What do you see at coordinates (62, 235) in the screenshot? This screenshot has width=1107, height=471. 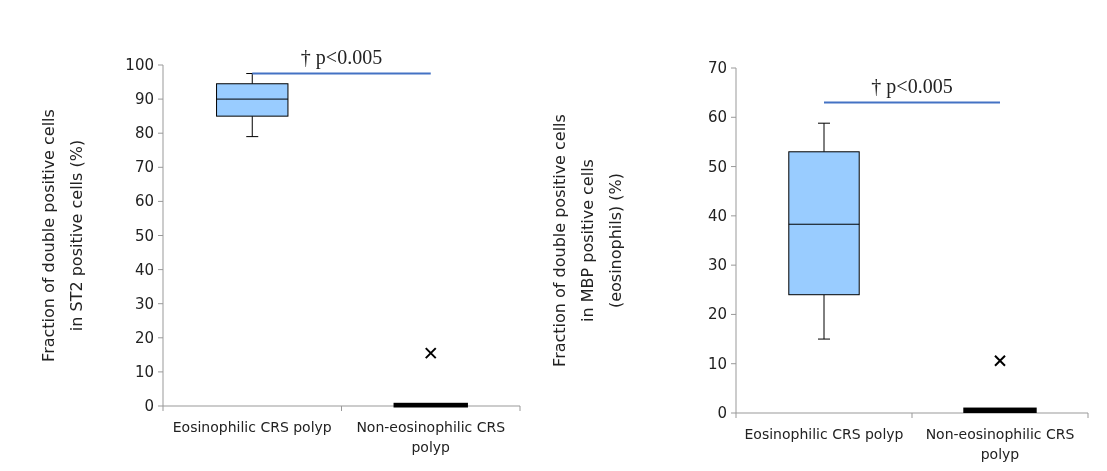 I see `y-axis-title: Fraction of double positive cells in ST2 positive cells (%)` at bounding box center [62, 235].